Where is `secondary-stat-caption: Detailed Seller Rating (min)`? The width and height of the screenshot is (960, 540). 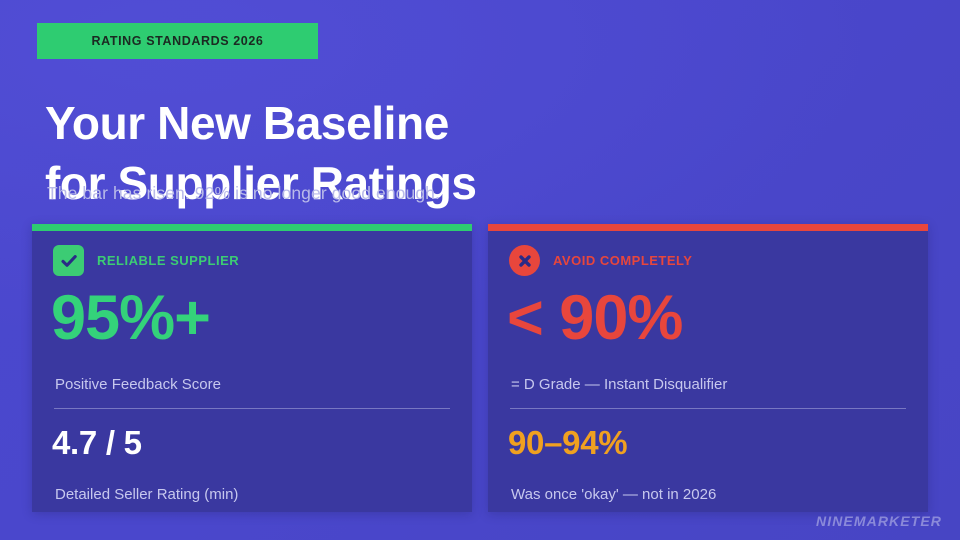
secondary-stat-caption: Detailed Seller Rating (min) is located at coordinates (147, 494).